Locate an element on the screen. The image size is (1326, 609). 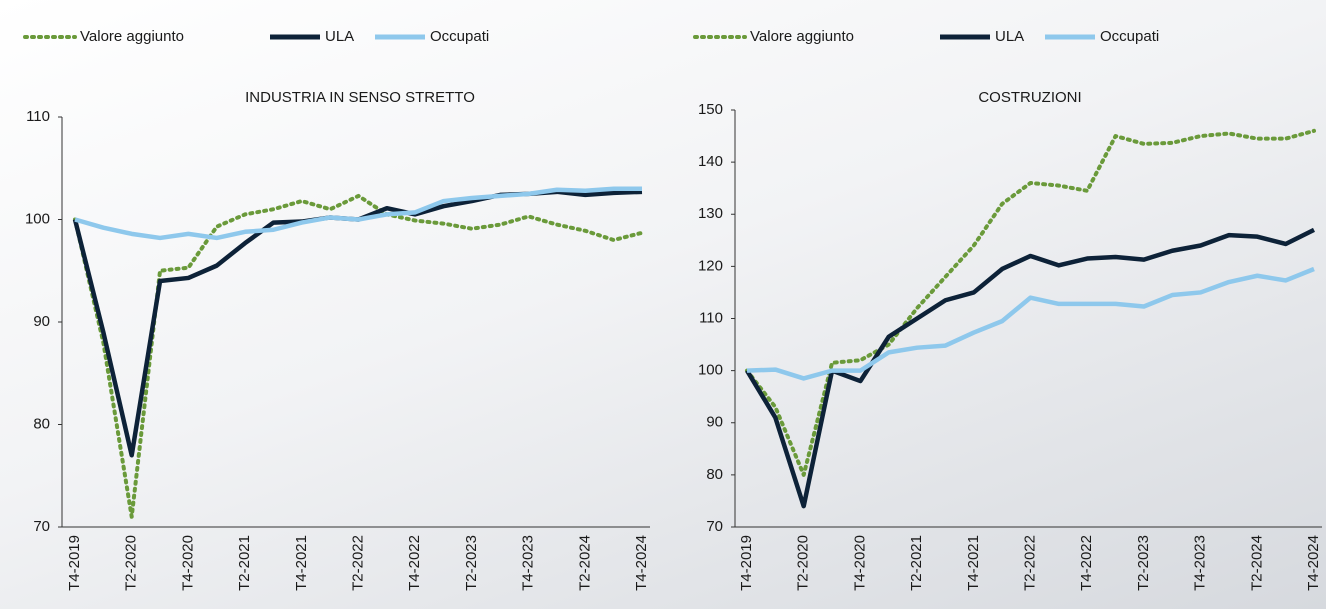
y-tick-label: 130 is located at coordinates (710, 213).